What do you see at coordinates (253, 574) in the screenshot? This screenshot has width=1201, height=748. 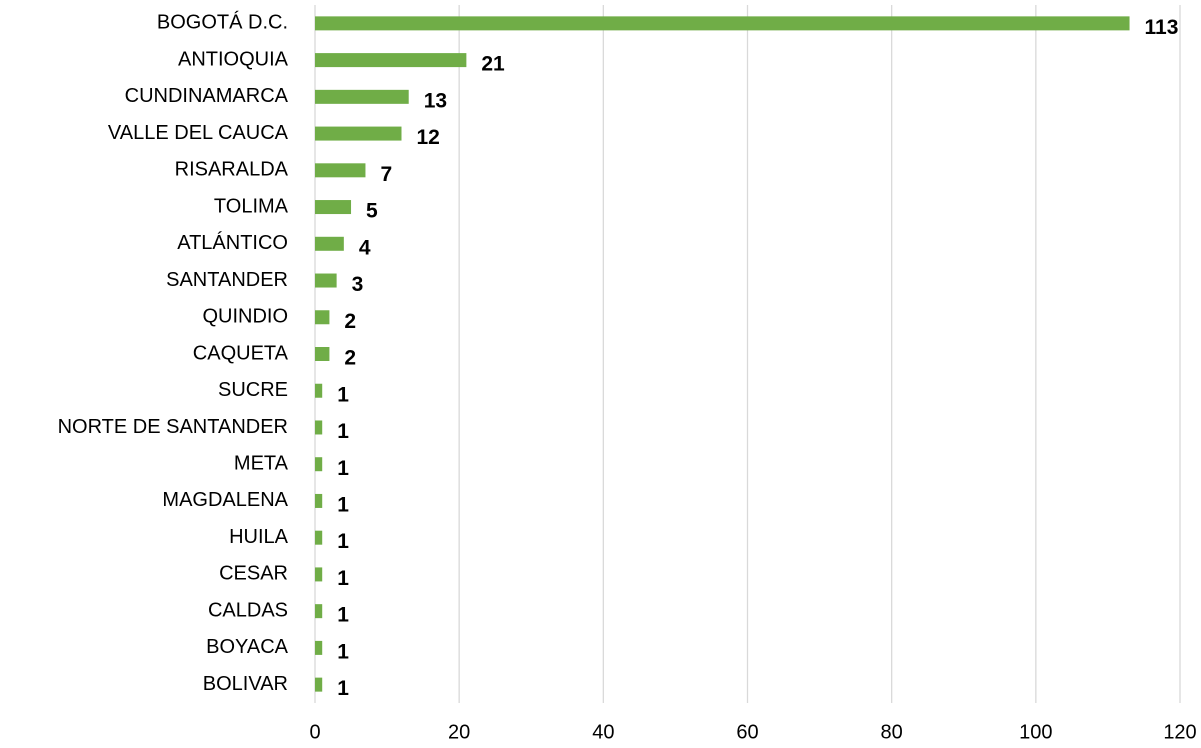 I see `y-tick-label: CESAR` at bounding box center [253, 574].